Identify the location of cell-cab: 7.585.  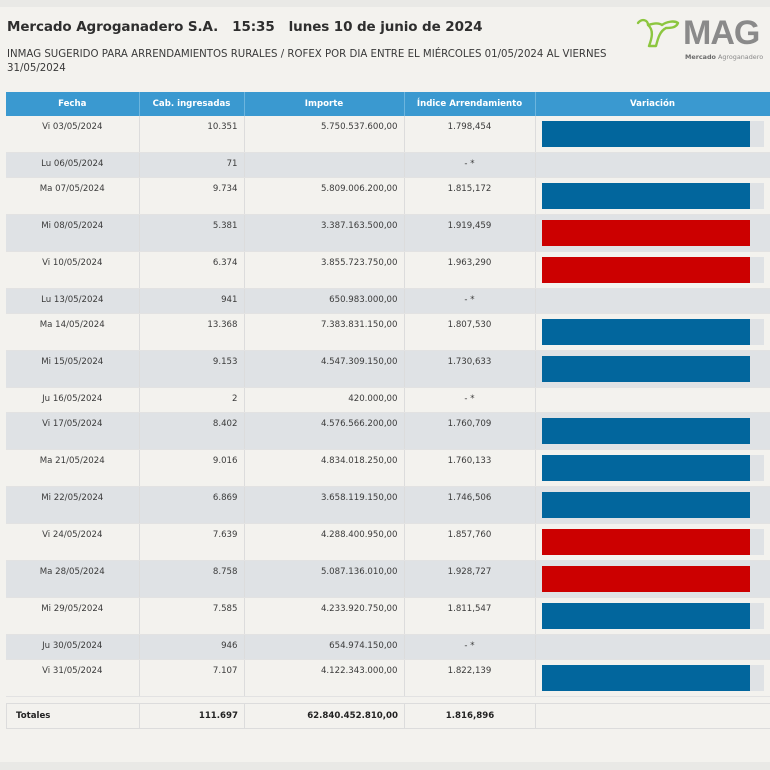
(192, 616).